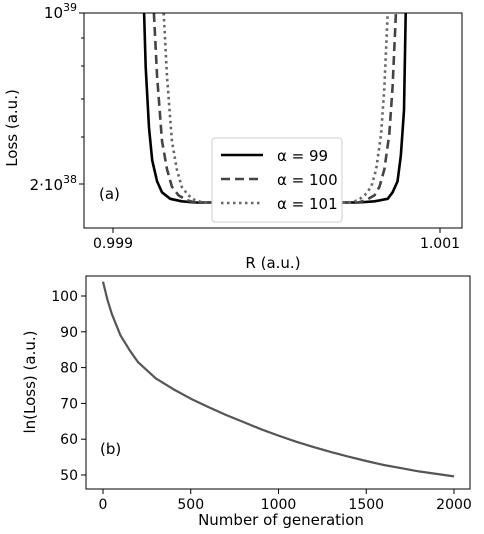  Describe the element at coordinates (302, 156) in the screenshot. I see `legend-label-alpha-99: α = 99` at that location.